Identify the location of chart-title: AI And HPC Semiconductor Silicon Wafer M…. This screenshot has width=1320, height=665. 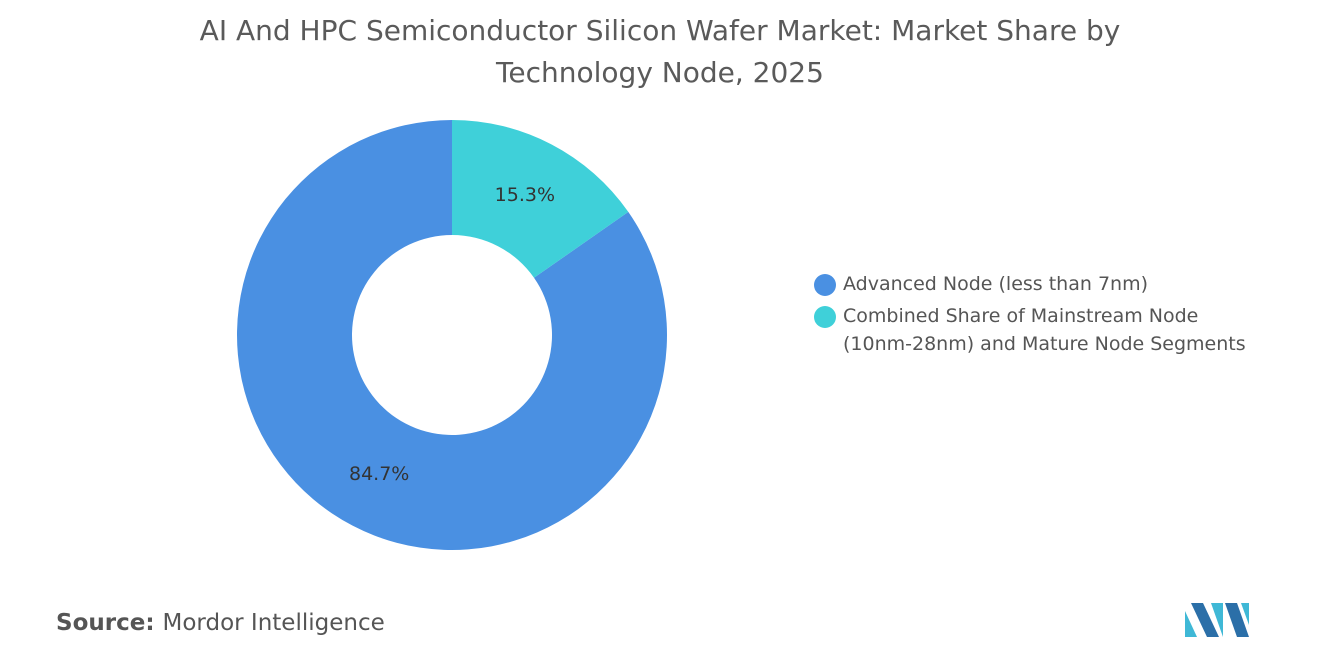
(660, 51).